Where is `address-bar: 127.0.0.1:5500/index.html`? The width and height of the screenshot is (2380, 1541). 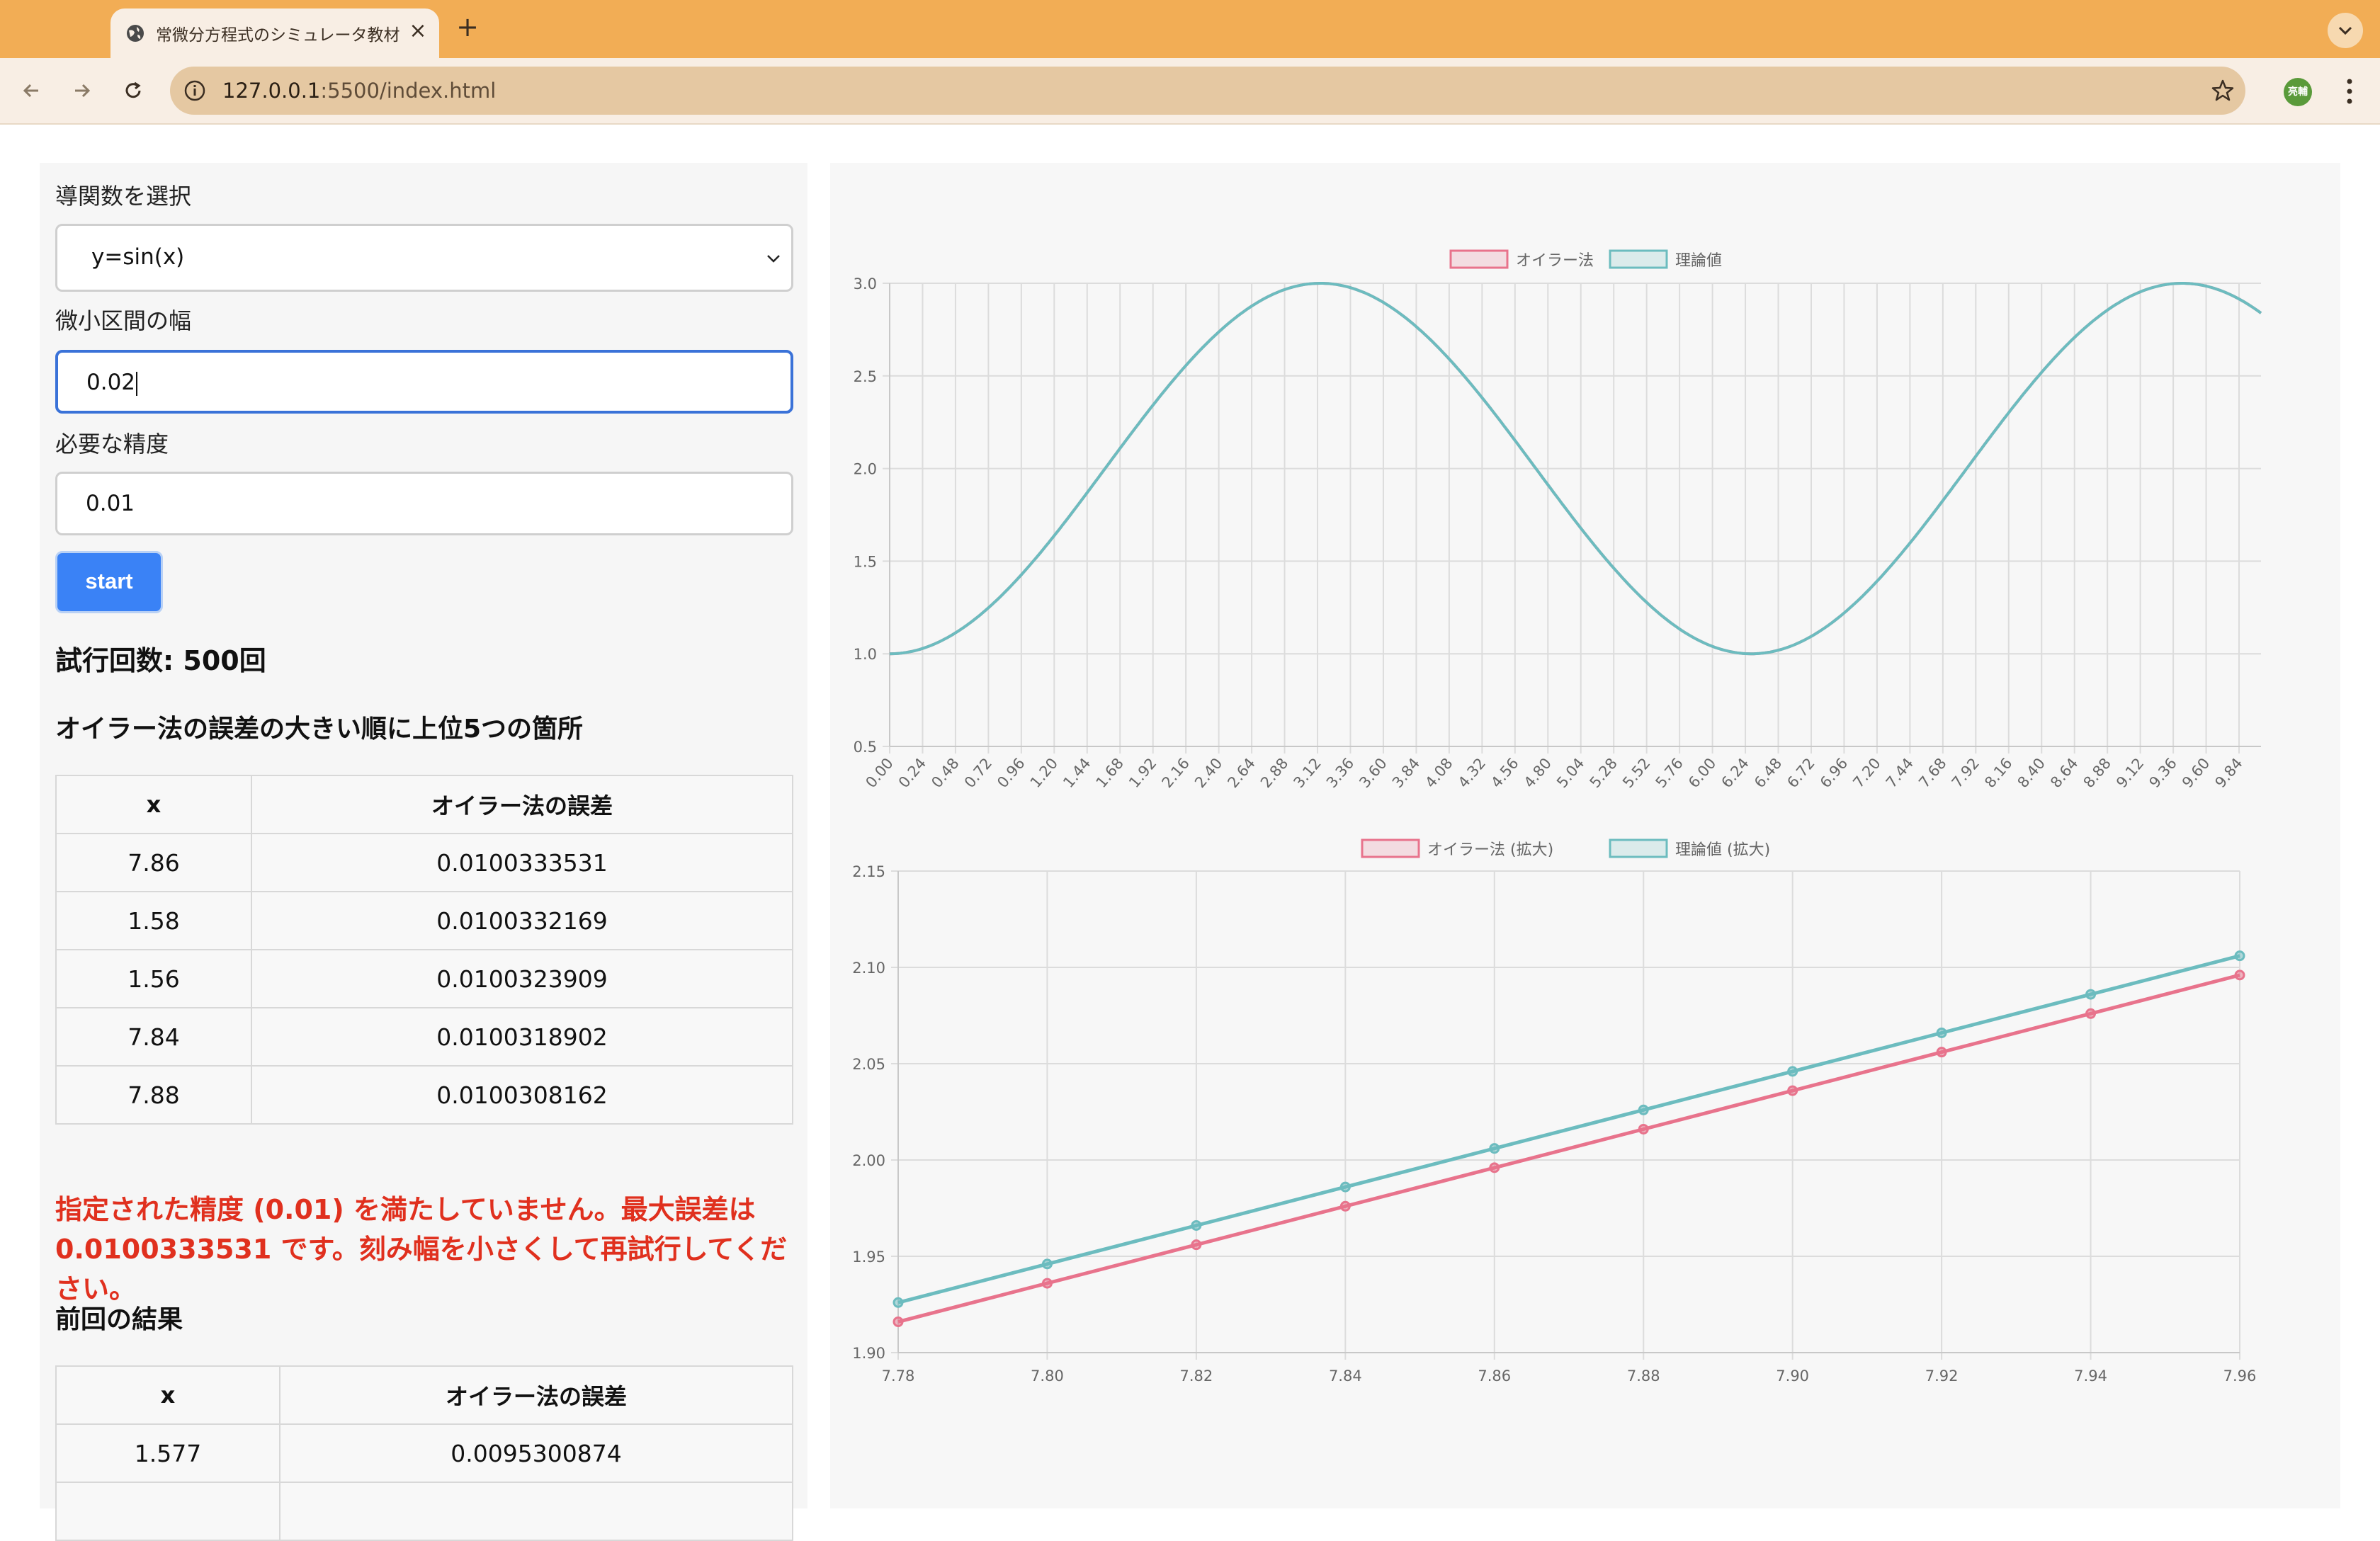
address-bar: 127.0.0.1:5500/index.html is located at coordinates (1207, 91).